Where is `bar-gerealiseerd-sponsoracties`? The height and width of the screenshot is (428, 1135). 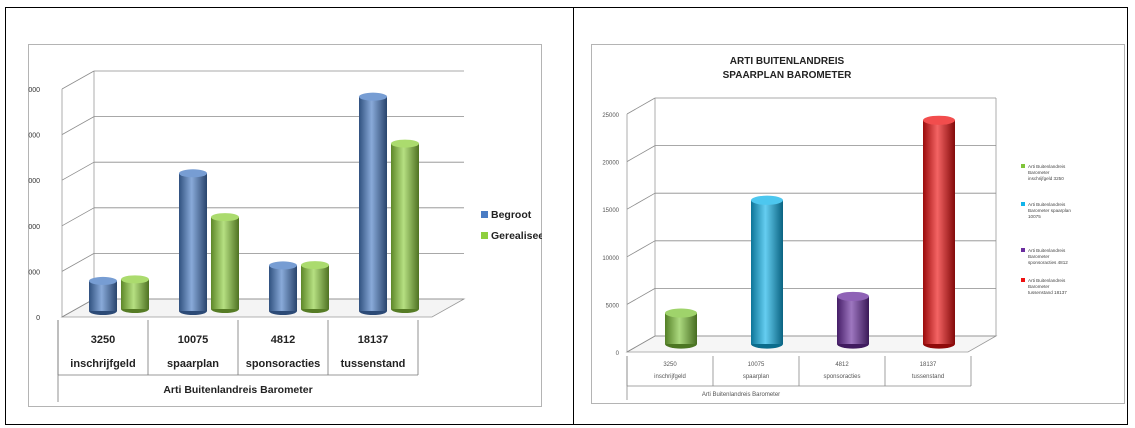 bar-gerealiseerd-sponsoracties is located at coordinates (315, 287).